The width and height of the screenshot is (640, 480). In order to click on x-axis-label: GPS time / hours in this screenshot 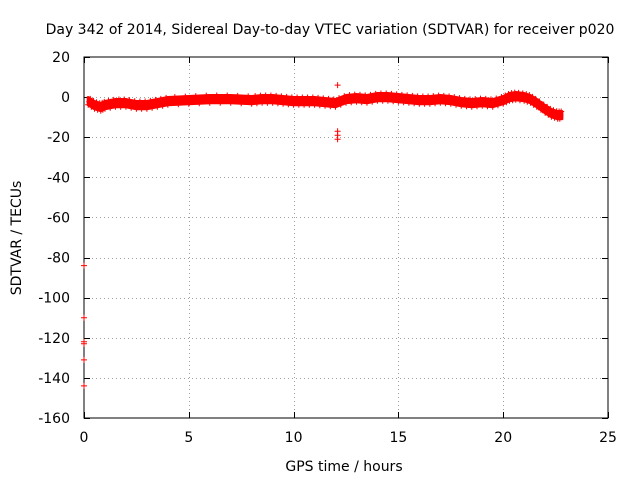, I will do `click(343, 467)`.